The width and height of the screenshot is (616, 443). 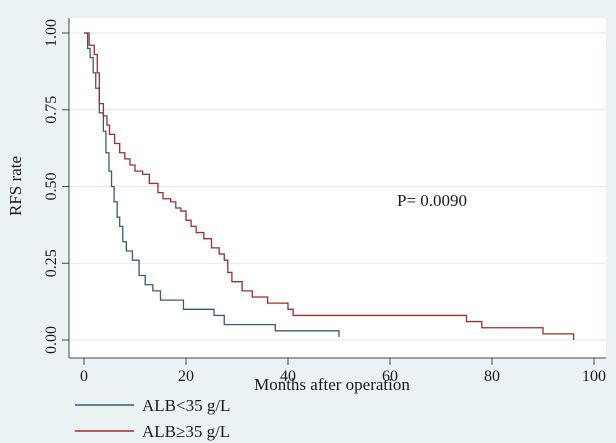 I want to click on legend-label-0: ALB<35 g/L, so click(x=186, y=405).